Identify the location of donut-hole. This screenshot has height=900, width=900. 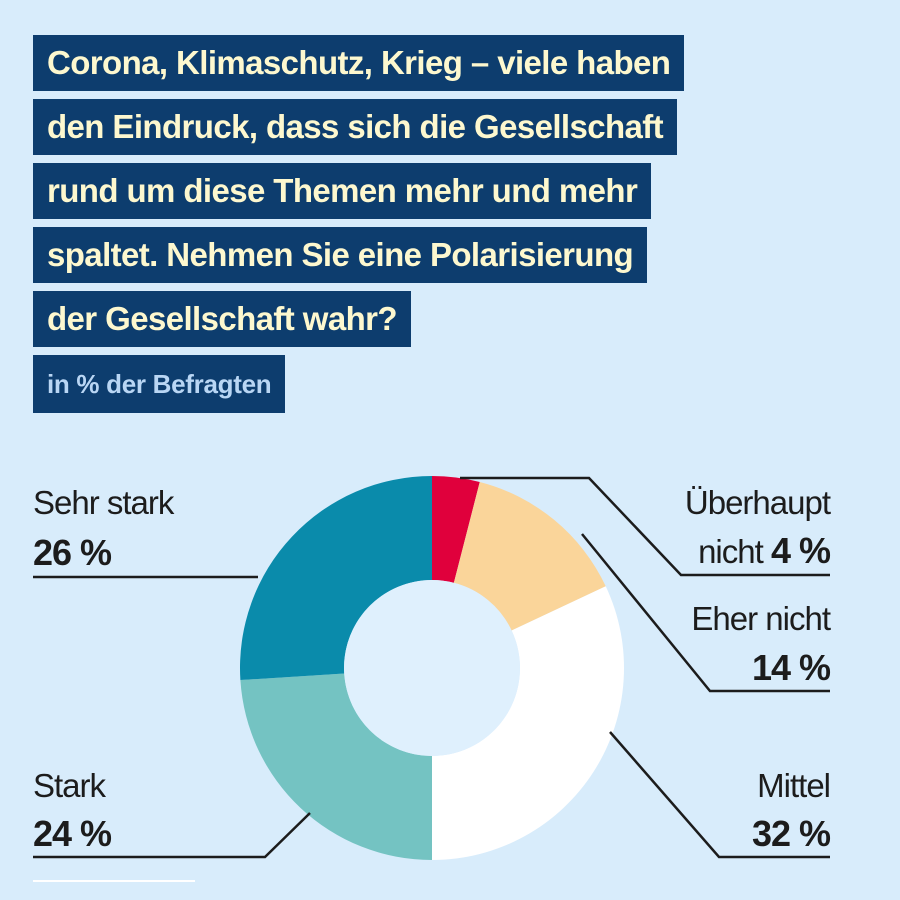
(432, 668).